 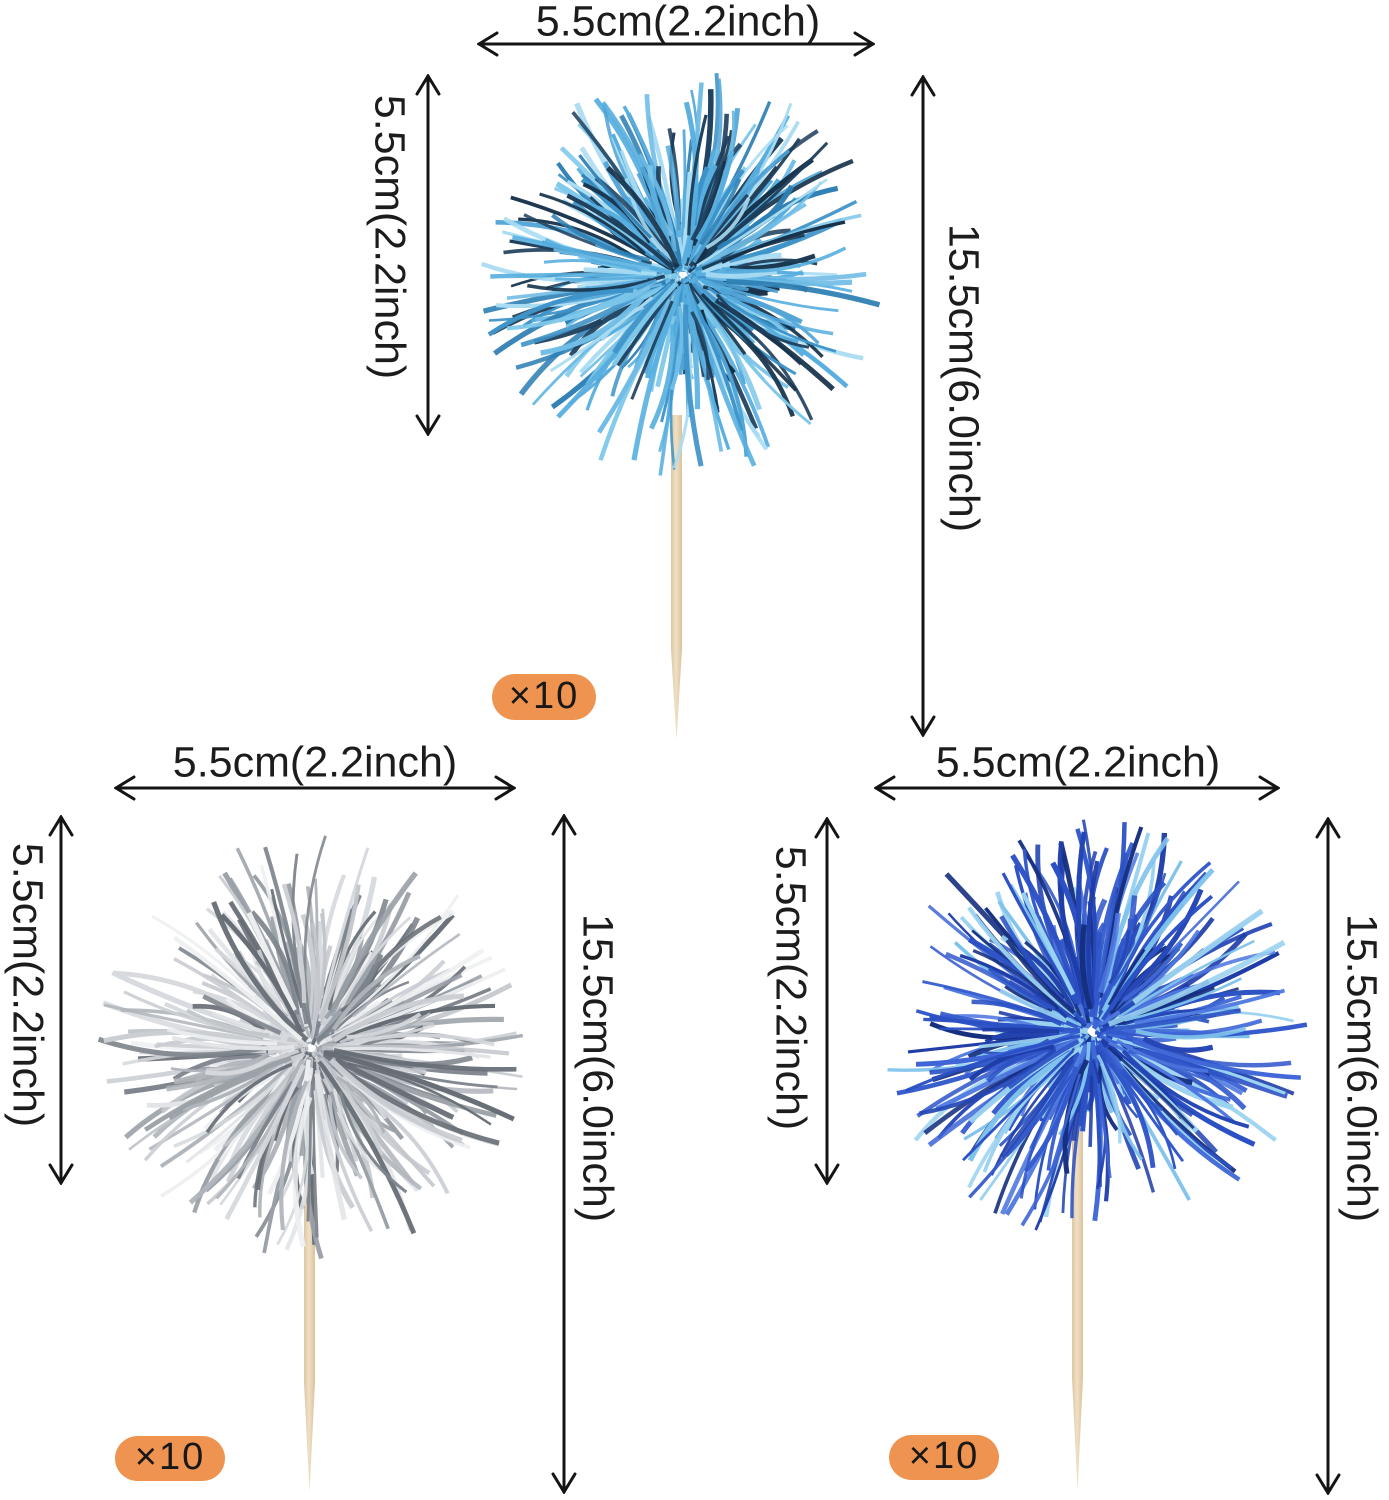 What do you see at coordinates (1097, 1025) in the screenshot?
I see `tinsel-pom-royal-blue` at bounding box center [1097, 1025].